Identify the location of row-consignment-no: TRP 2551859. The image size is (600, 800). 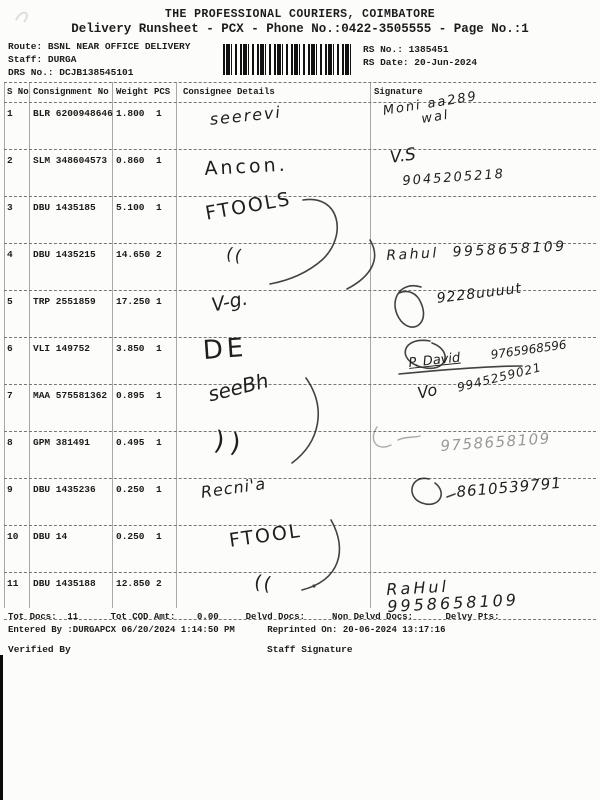
(64, 301).